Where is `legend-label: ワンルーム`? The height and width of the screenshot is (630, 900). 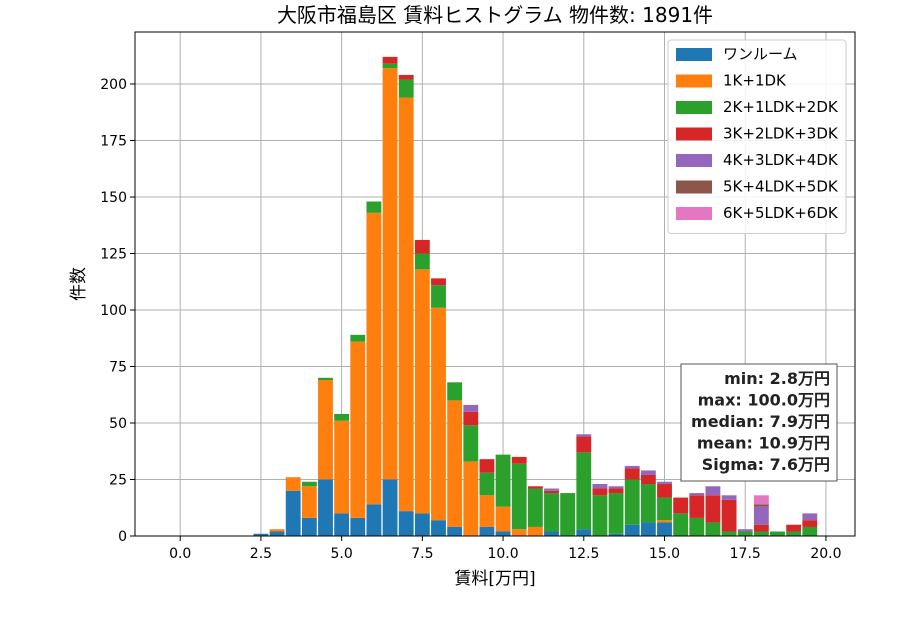 legend-label: ワンルーム is located at coordinates (760, 54).